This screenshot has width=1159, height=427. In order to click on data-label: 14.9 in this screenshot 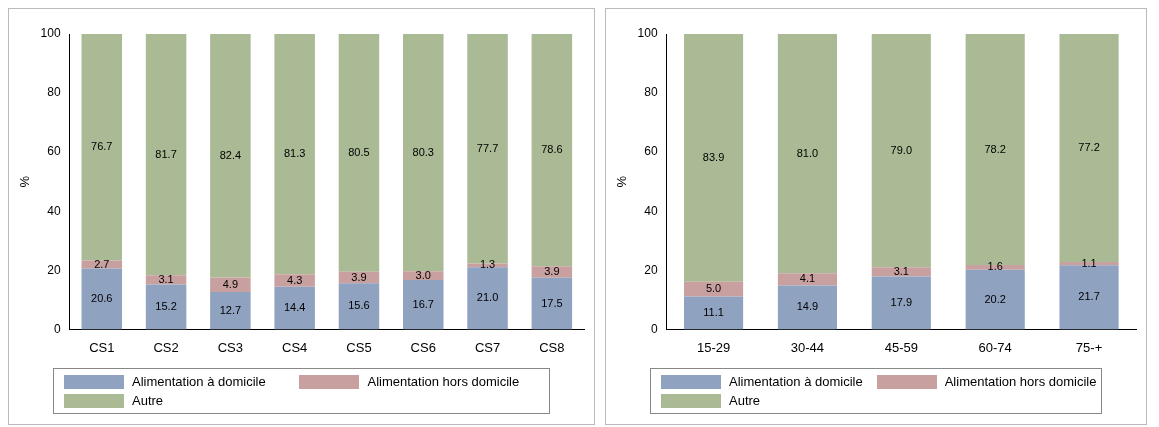, I will do `click(807, 306)`.